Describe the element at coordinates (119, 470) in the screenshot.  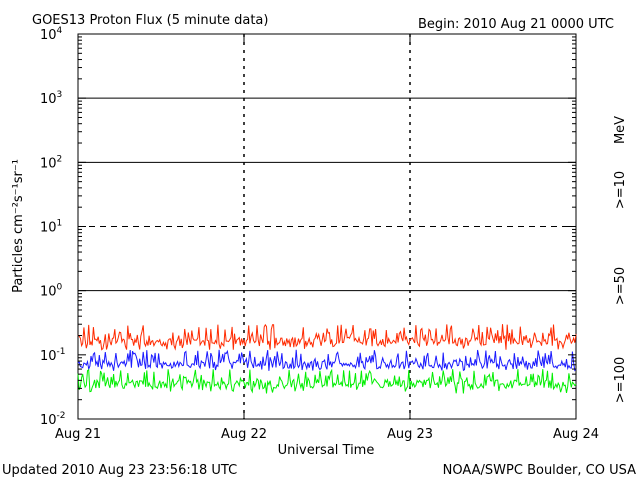
I see `updated-label: Updated 2010 Aug 23 23:56:18 UTC` at that location.